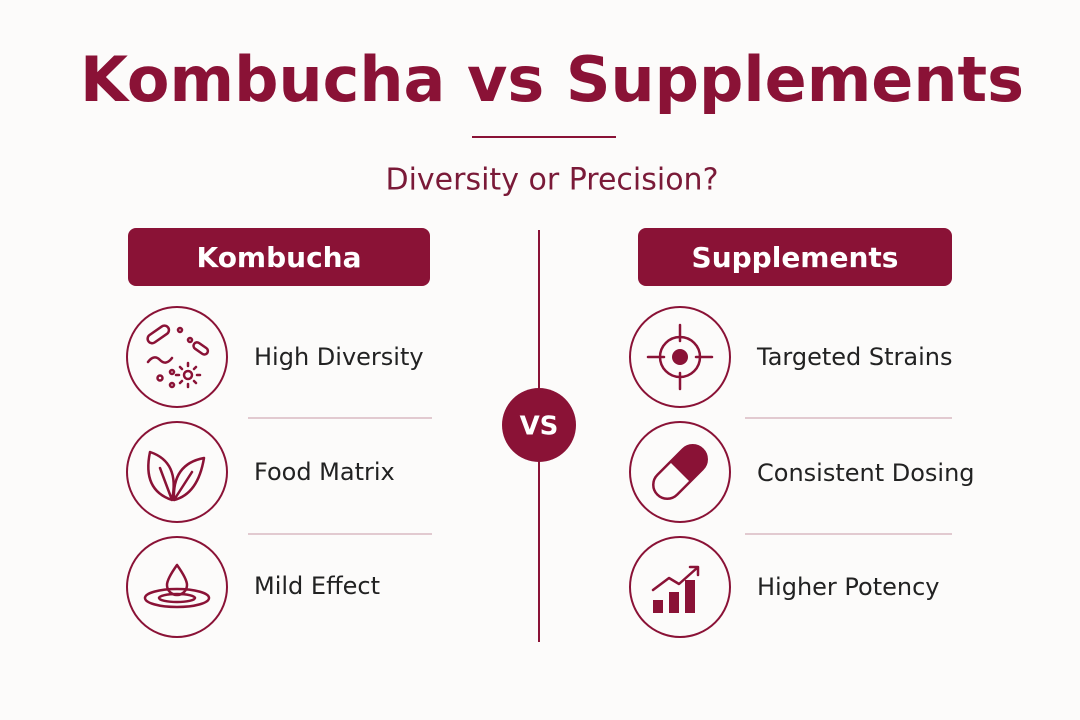 The width and height of the screenshot is (1080, 720). I want to click on column-header: Kombucha, so click(278, 257).